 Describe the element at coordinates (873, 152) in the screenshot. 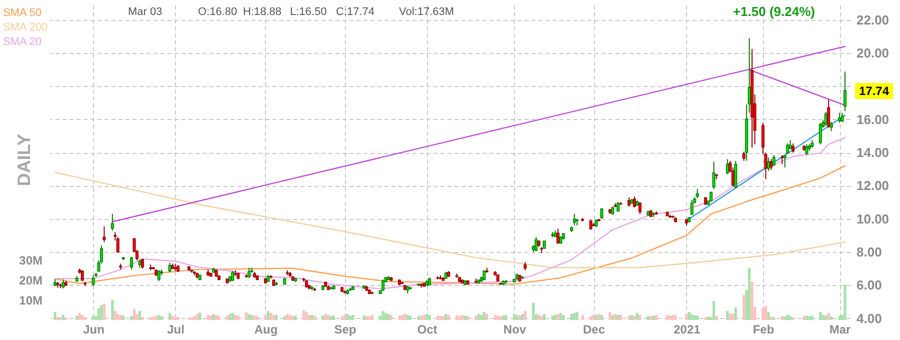

I see `y-tick-label: 14.00` at that location.